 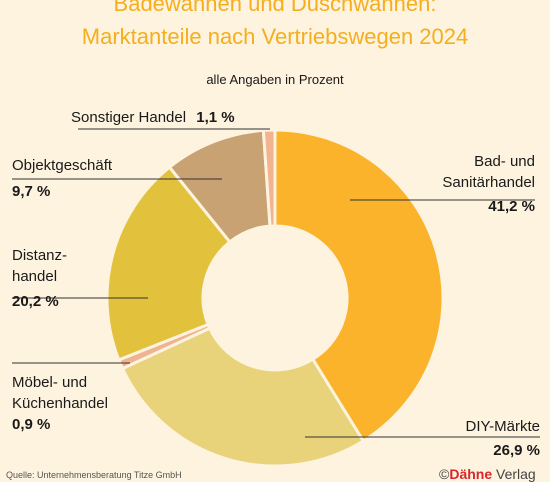 I want to click on slice-value-distanz: 20,2 %, so click(x=35, y=301).